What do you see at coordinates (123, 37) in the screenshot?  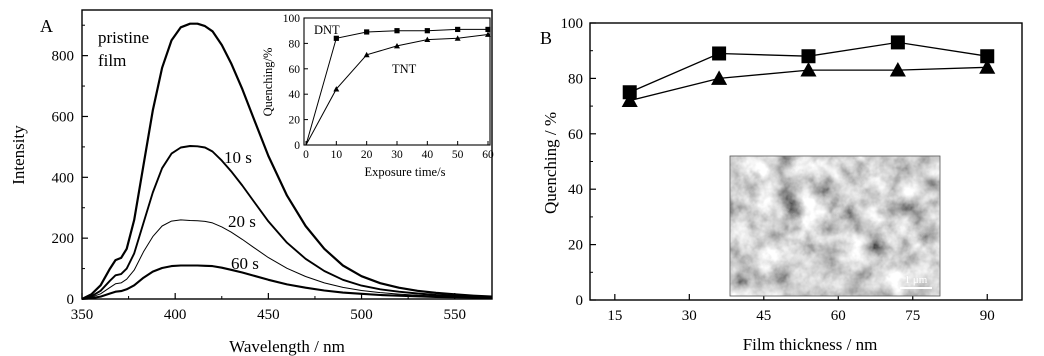 I see `annotation-pristine: pristine` at bounding box center [123, 37].